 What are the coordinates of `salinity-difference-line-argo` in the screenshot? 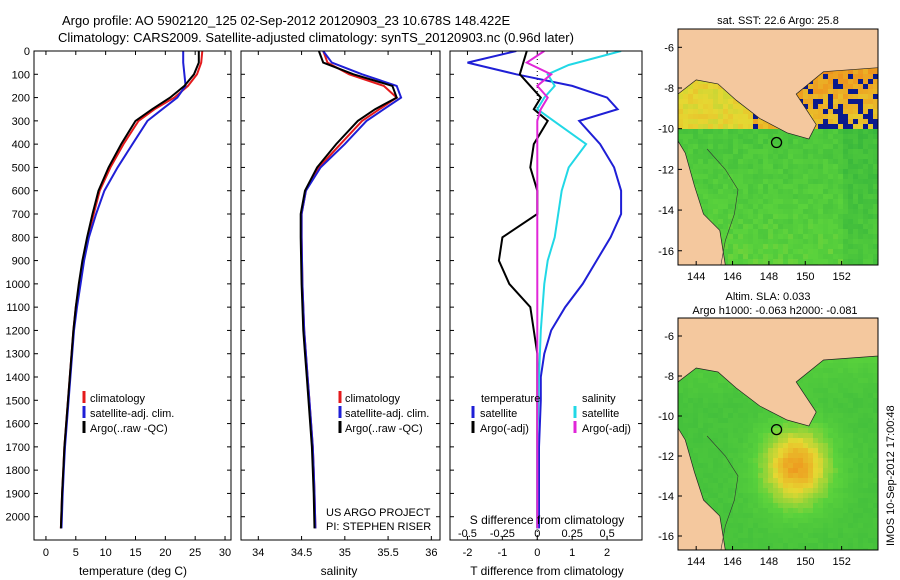 It's located at (539, 290).